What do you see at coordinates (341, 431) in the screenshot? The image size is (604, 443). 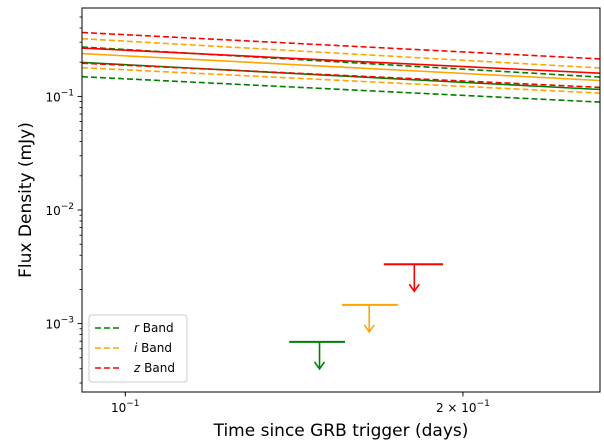 I see `x-axis-title: Time since GRB trigger (days)` at bounding box center [341, 431].